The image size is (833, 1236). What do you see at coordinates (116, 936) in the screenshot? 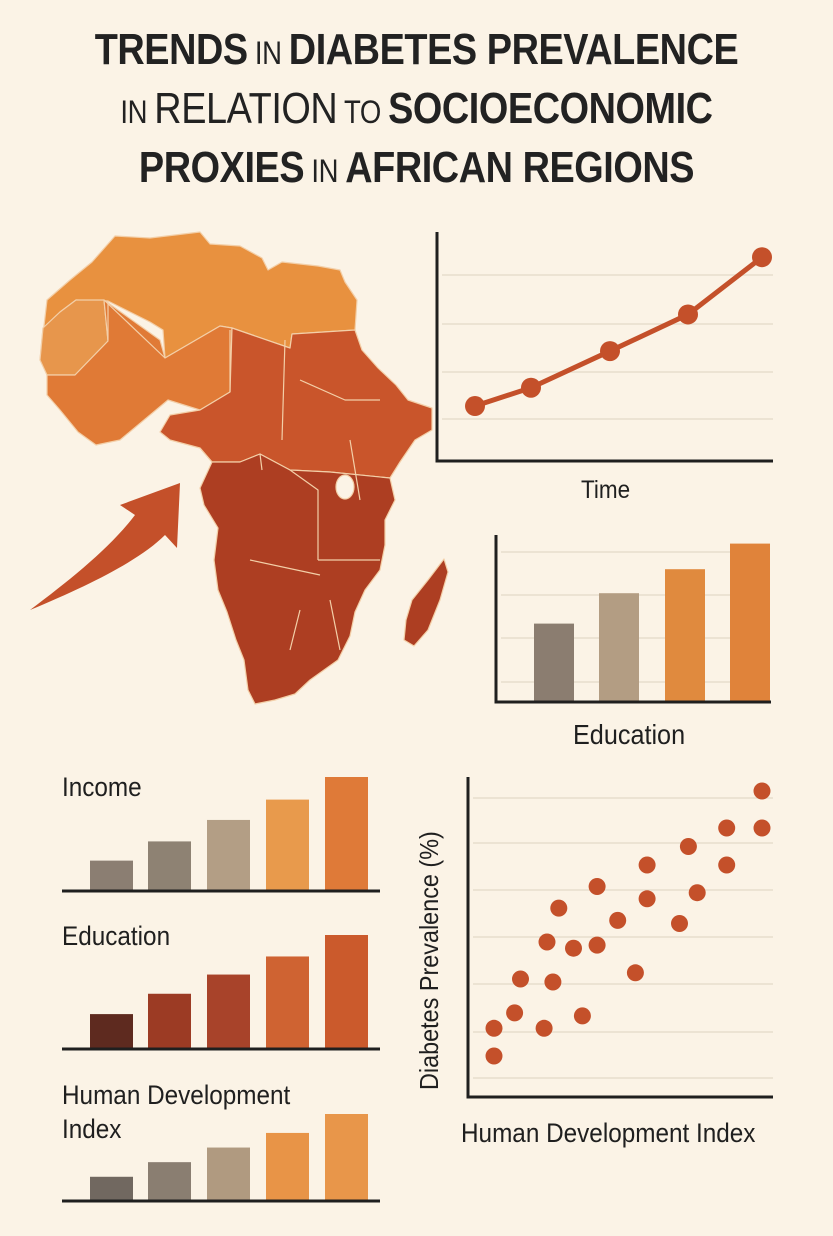
I see `education-chart-title: Education` at bounding box center [116, 936].